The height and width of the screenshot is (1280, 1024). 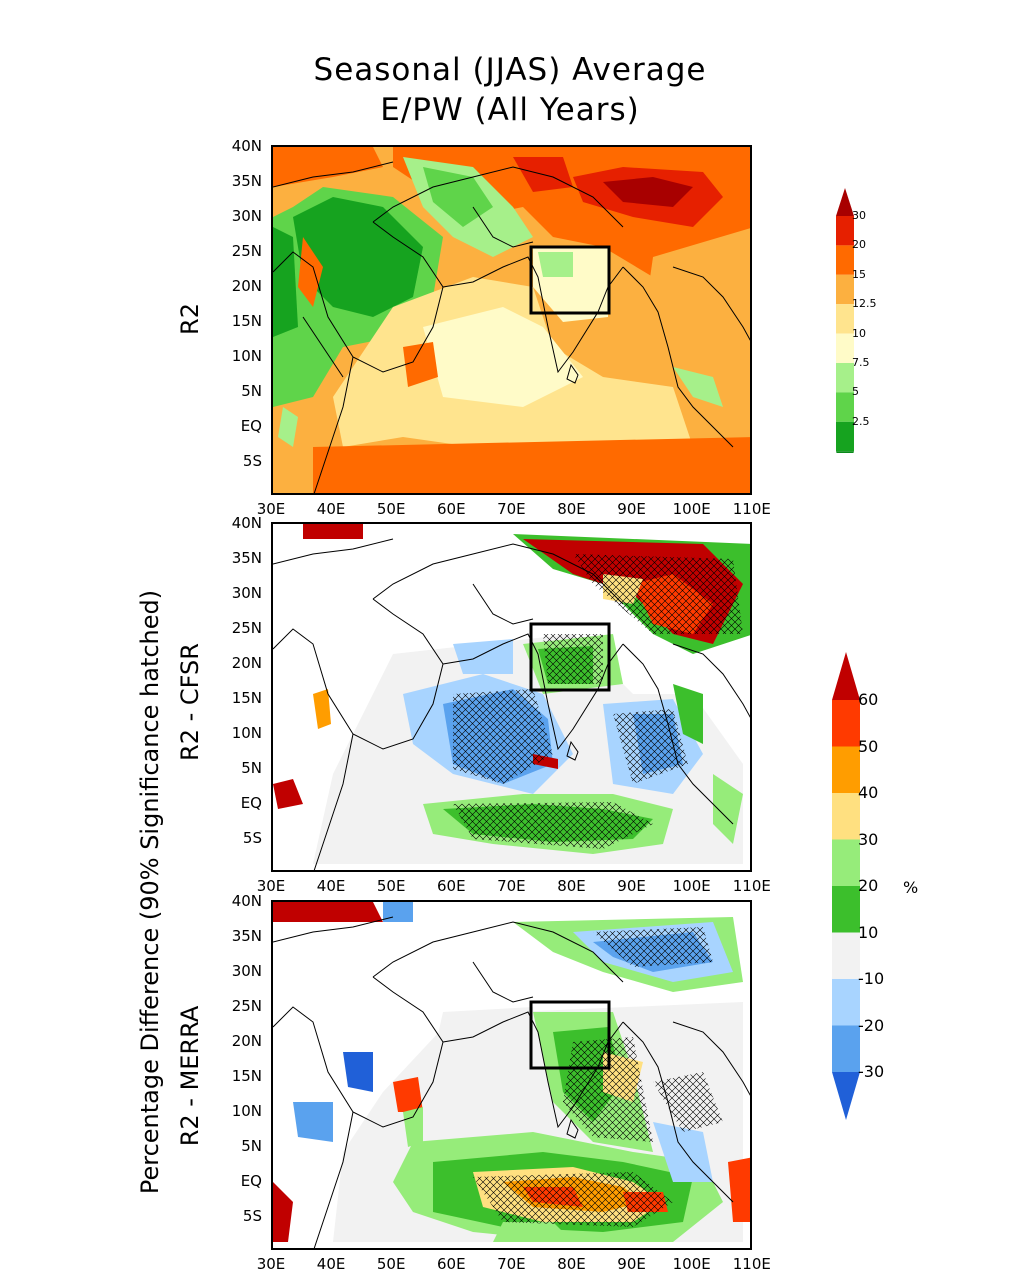 What do you see at coordinates (510, 70) in the screenshot?
I see `chart-title-line1: Seasonal (JJAS) Average` at bounding box center [510, 70].